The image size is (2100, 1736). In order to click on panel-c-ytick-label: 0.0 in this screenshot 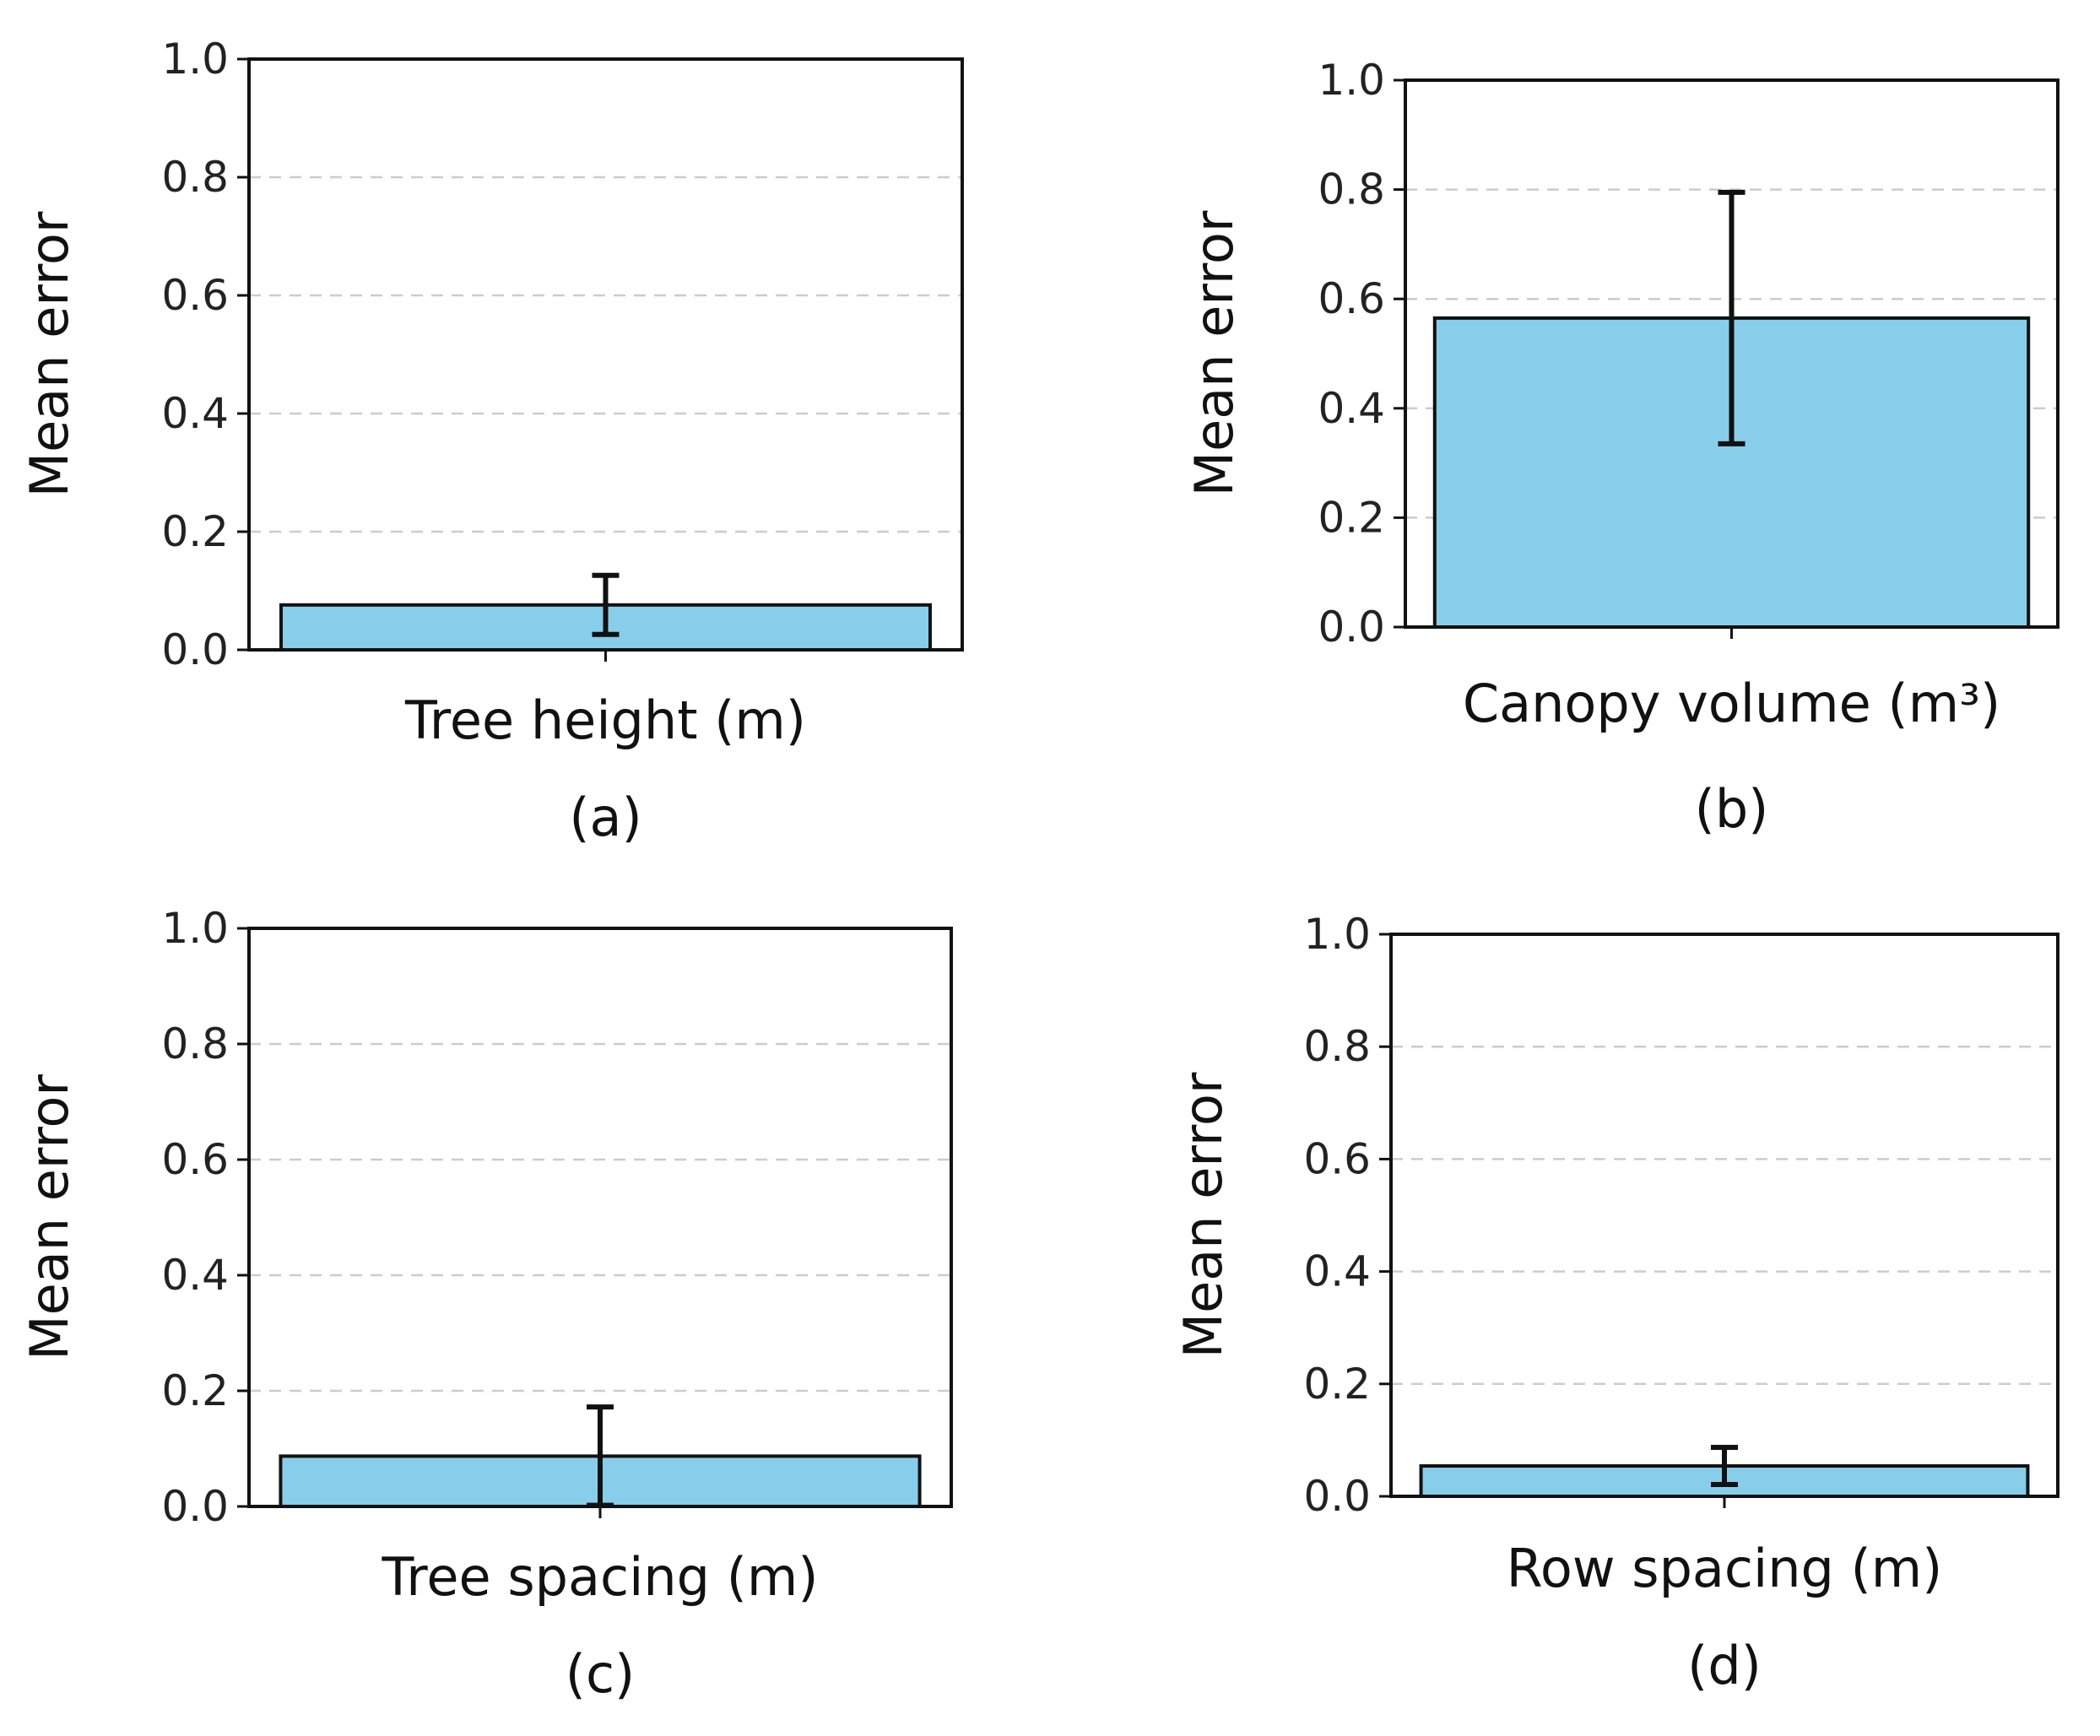, I will do `click(195, 1506)`.